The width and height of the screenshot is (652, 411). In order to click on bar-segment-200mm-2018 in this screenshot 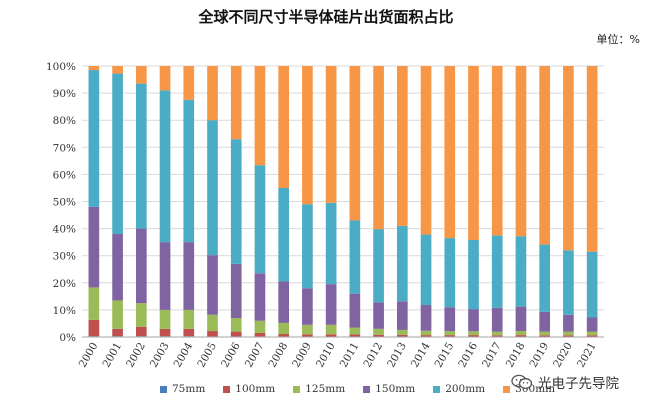, I will do `click(521, 271)`.